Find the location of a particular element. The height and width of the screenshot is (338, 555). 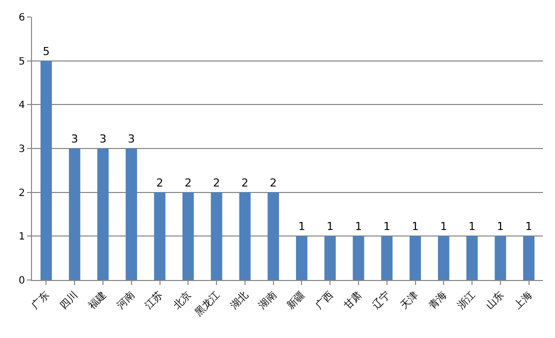

x-tick-label: 福建 is located at coordinates (97, 300).